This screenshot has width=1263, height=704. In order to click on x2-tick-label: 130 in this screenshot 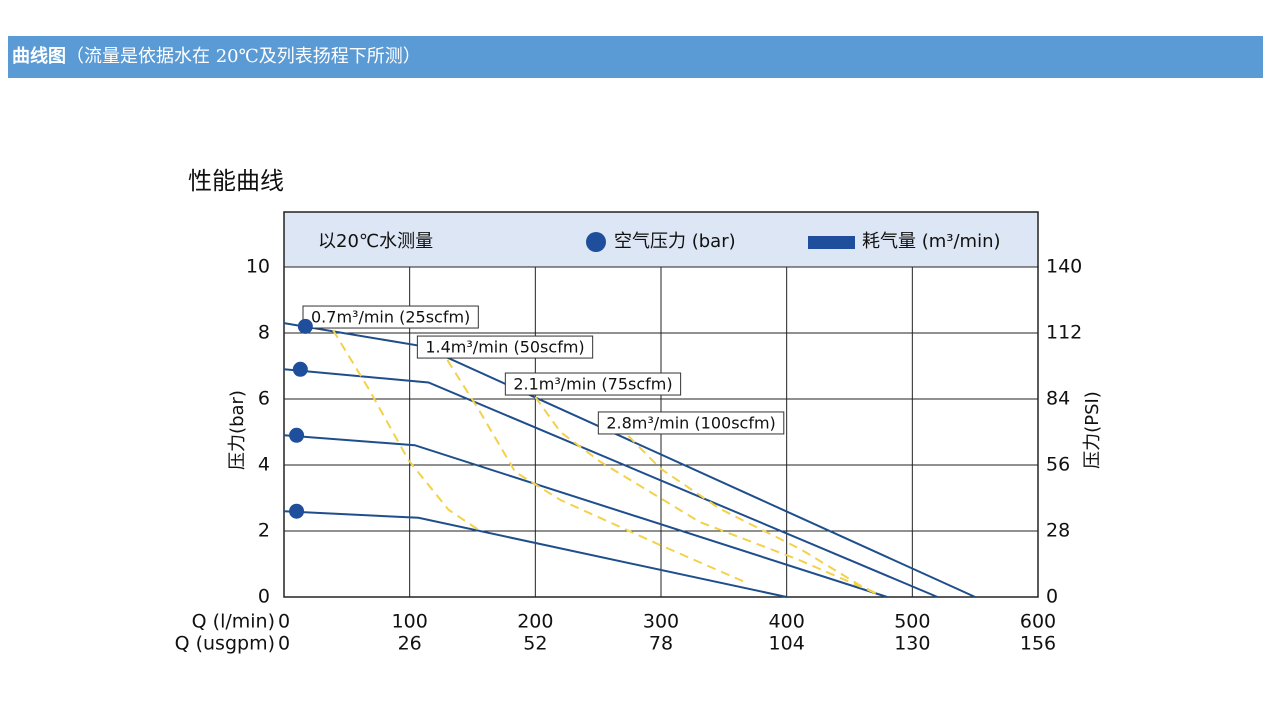, I will do `click(912, 644)`.